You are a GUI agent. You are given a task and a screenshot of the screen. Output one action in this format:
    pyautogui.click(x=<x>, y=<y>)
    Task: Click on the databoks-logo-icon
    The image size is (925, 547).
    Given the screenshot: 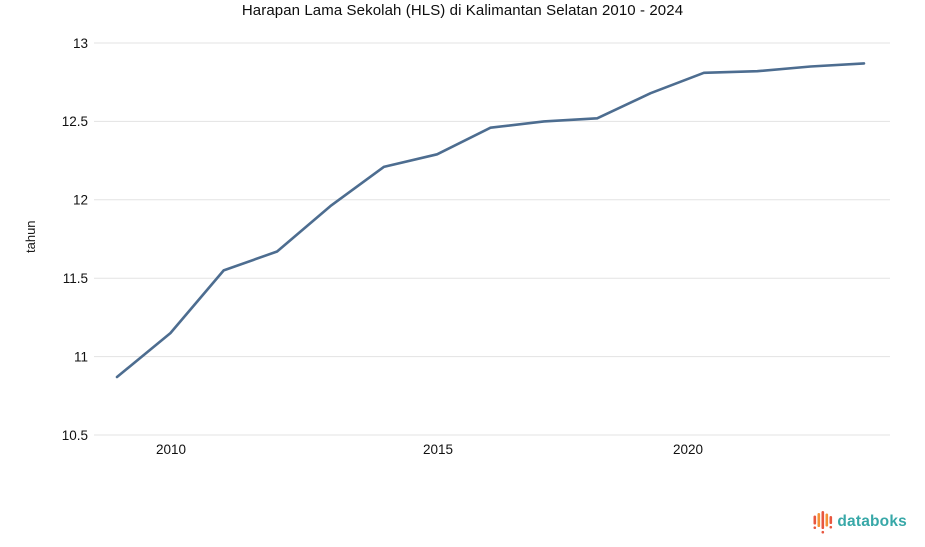 What is the action you would take?
    pyautogui.click(x=823, y=522)
    